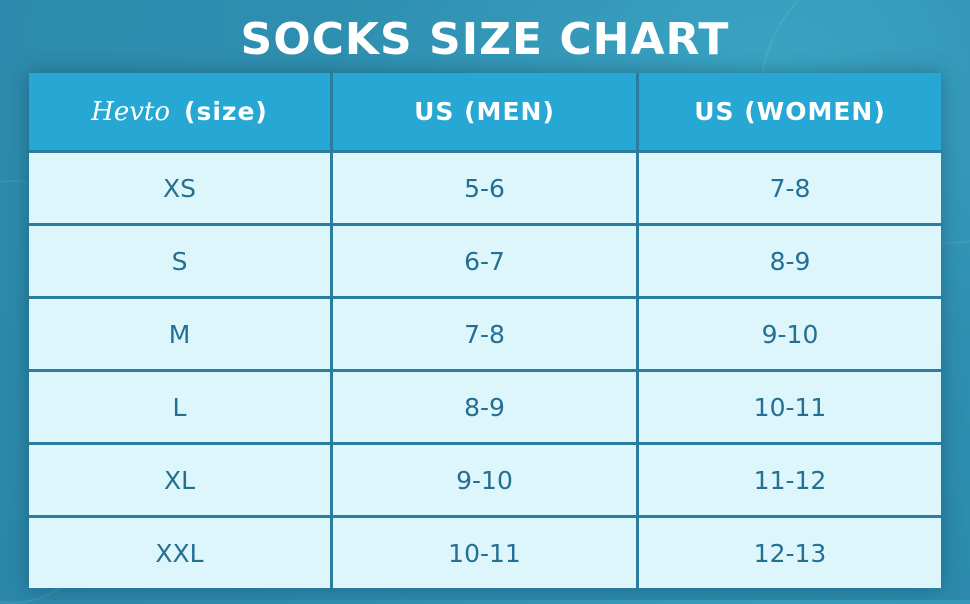 Image resolution: width=970 pixels, height=604 pixels. I want to click on cell-size: XS, so click(179, 188).